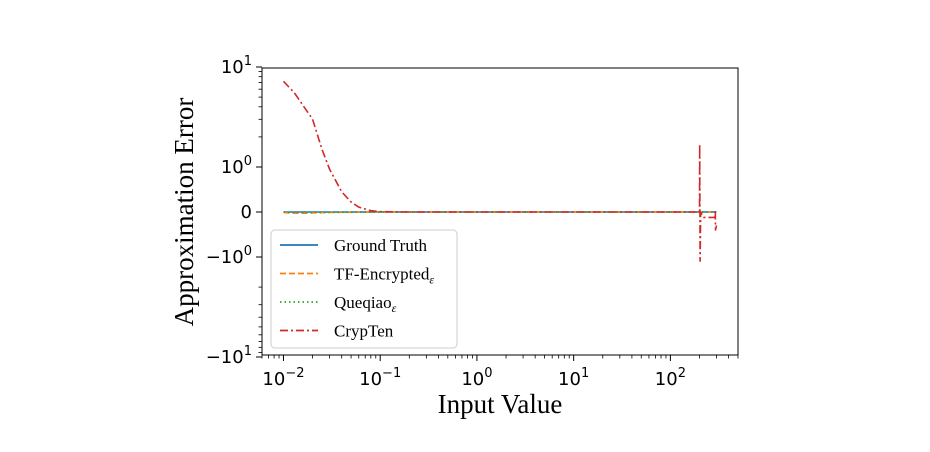 Image resolution: width=930 pixels, height=452 pixels. I want to click on legend-label-1: Ground Truth, so click(381, 245).